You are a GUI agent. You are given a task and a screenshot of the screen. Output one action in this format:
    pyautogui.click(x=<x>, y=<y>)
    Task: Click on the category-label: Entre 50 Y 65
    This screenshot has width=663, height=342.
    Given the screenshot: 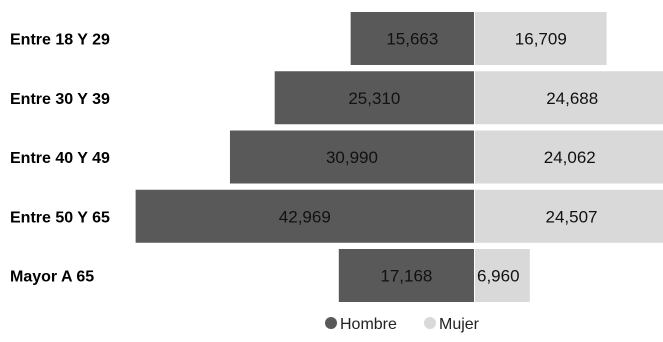 What is the action you would take?
    pyautogui.click(x=60, y=217)
    